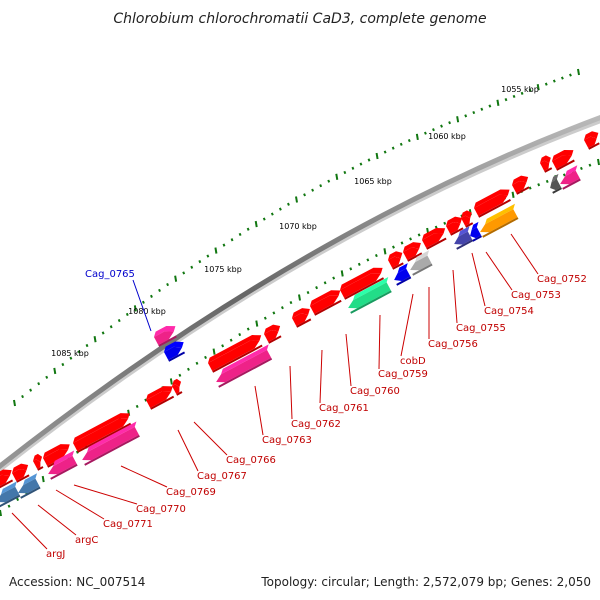  What do you see at coordinates (128, 524) in the screenshot?
I see `gene-label: Cag_0771` at bounding box center [128, 524].